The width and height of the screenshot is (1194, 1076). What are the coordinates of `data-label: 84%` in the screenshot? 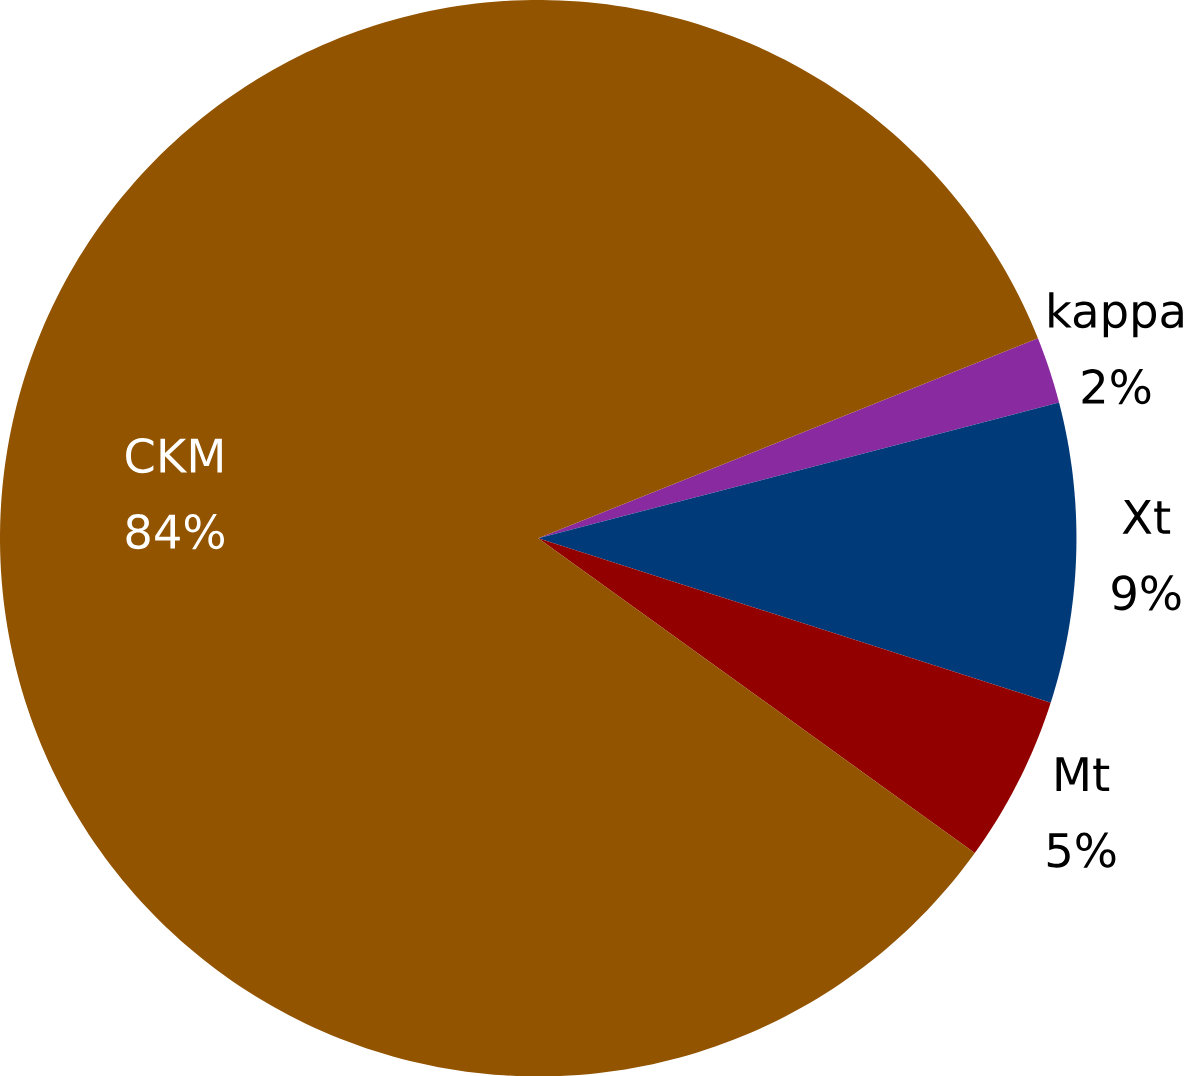 It's located at (175, 531).